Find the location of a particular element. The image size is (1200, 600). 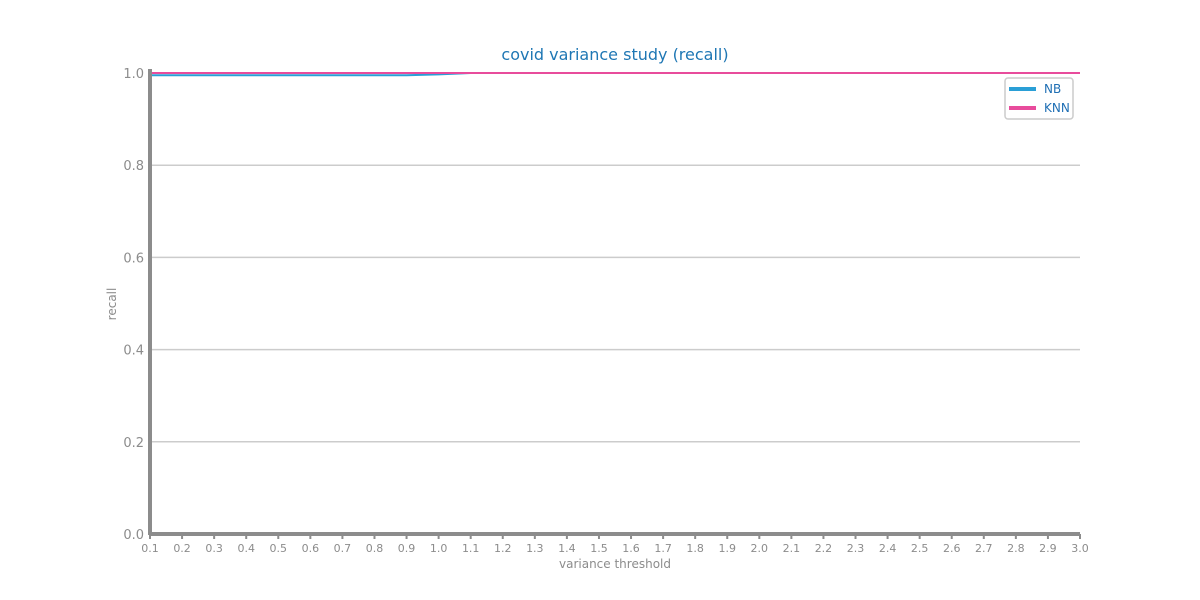

x-tick-label: 2.6 is located at coordinates (952, 548).